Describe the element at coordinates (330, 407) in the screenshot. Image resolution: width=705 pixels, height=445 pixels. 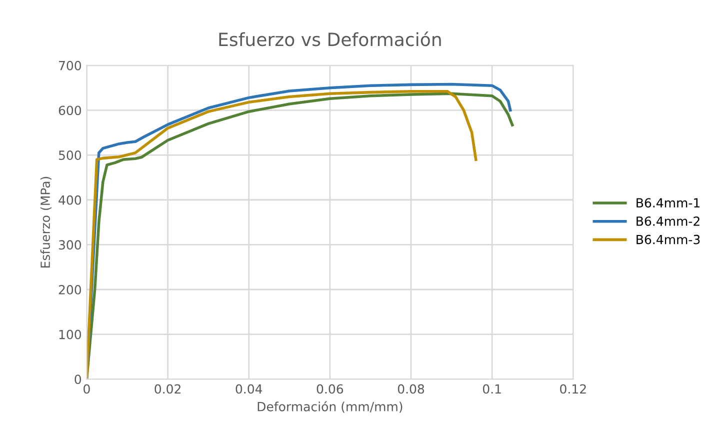
I see `x-axis-title: Deformación (mm/mm)` at that location.